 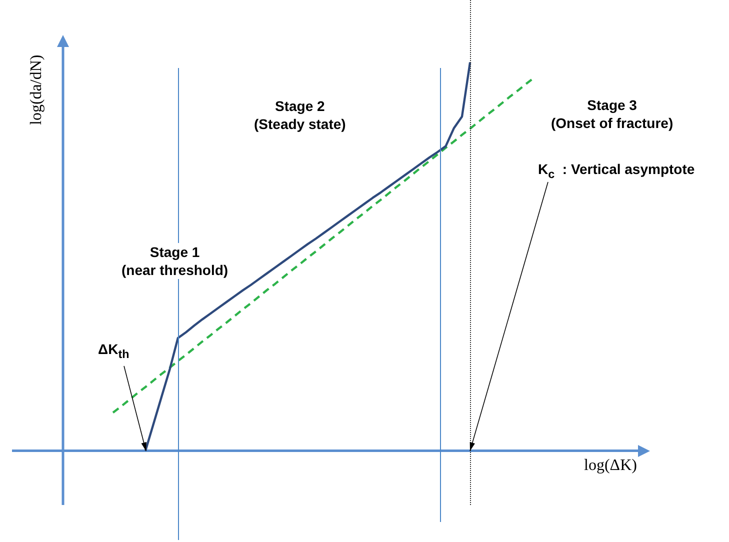 What do you see at coordinates (616, 171) in the screenshot?
I see `annotation: K$_{c}$ : Vertical asymptote` at bounding box center [616, 171].